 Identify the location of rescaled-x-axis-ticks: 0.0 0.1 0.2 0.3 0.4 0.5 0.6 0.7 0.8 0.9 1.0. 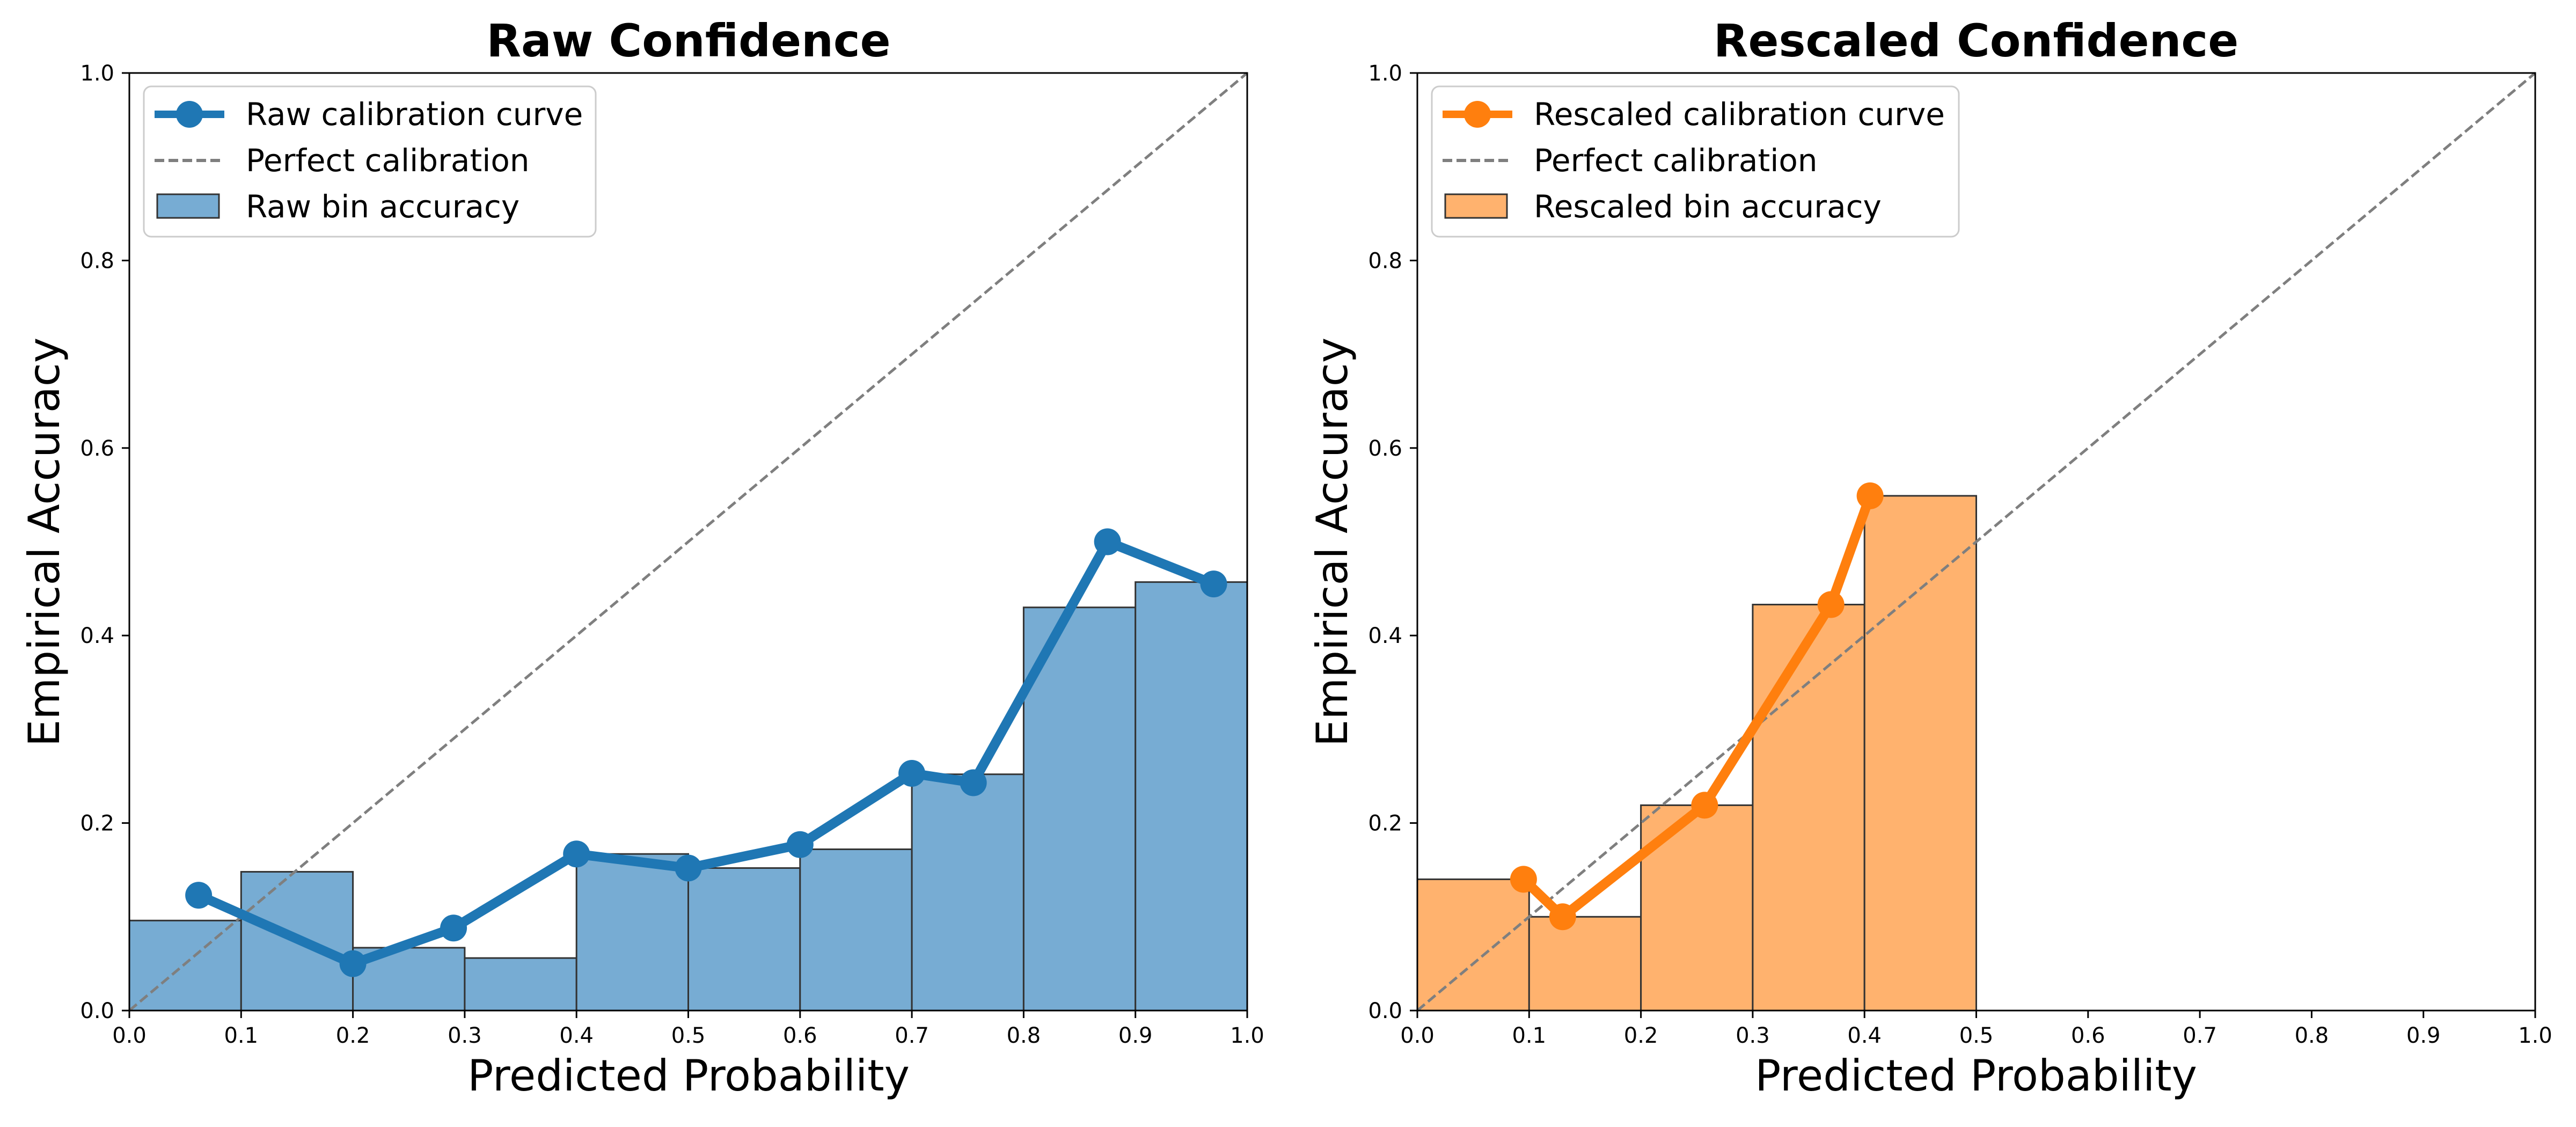
(1976, 1029).